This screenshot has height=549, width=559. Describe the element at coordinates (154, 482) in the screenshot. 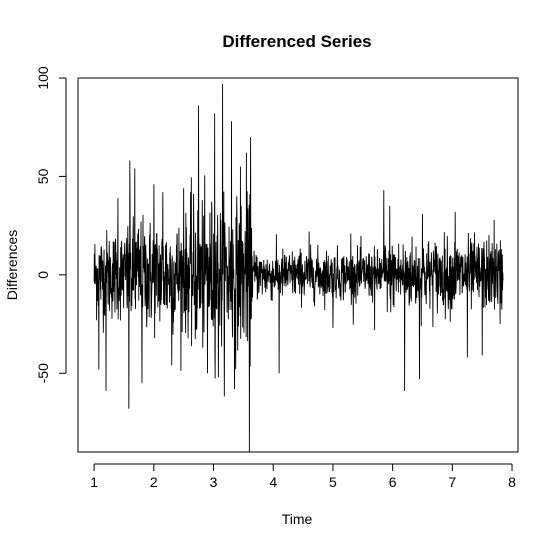

I see `x-tick-label: 2` at that location.